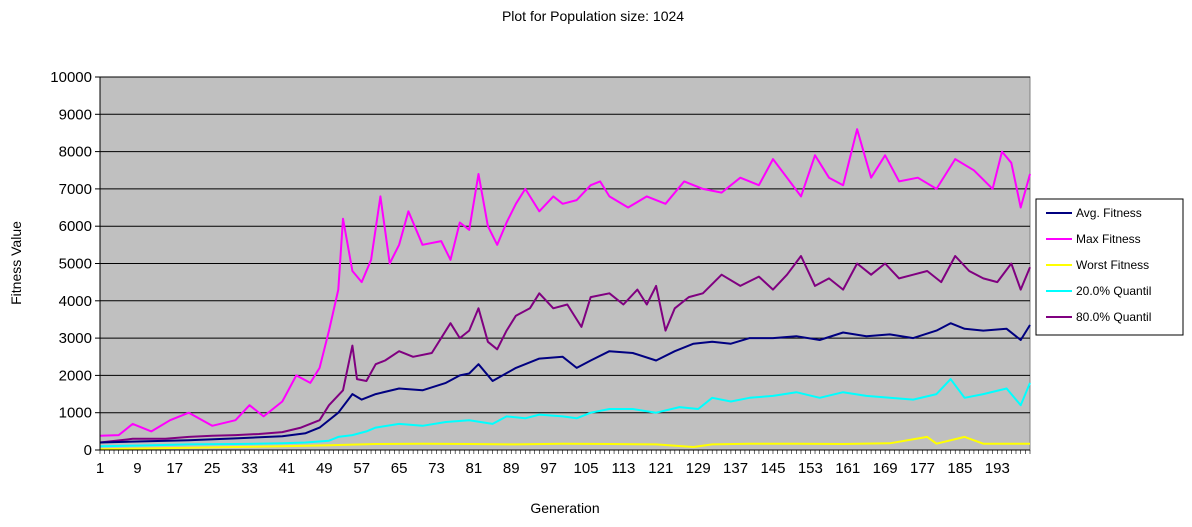  Describe the element at coordinates (735, 468) in the screenshot. I see `x-tick-label: 137` at that location.